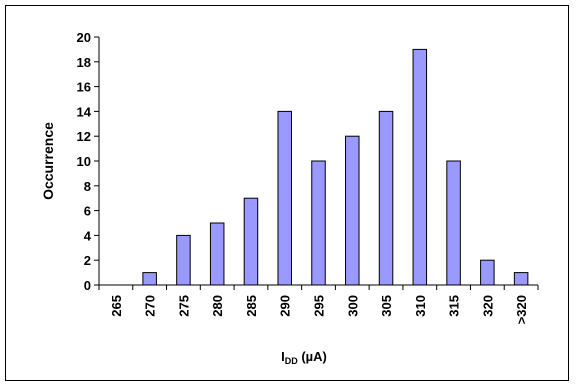  Describe the element at coordinates (84, 62) in the screenshot. I see `y-tick-label: 18` at that location.